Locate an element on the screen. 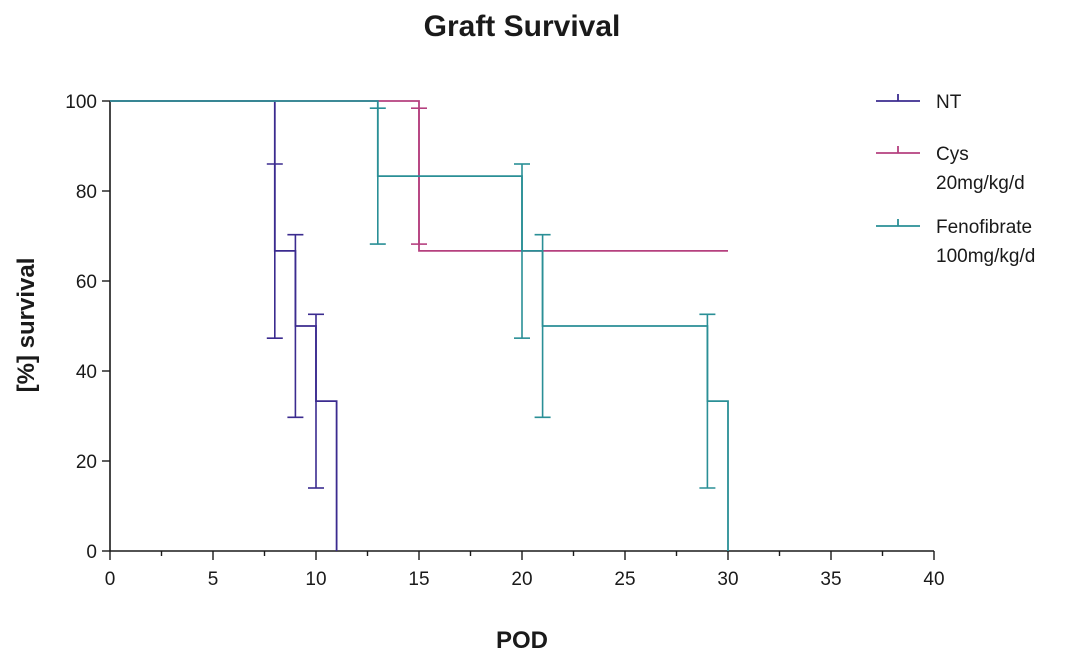 This screenshot has height=655, width=1065. legend-label: Cys is located at coordinates (952, 154).